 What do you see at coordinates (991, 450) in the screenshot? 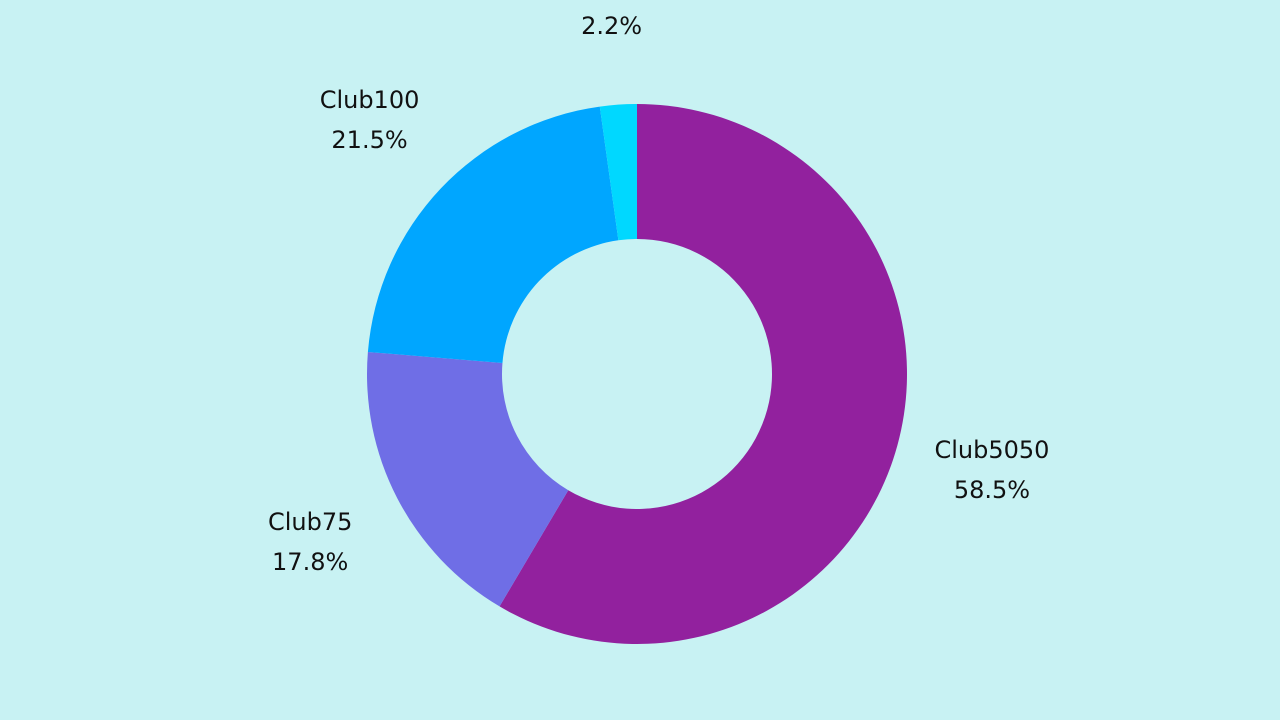
I see `slice-label: Club5050` at bounding box center [991, 450].